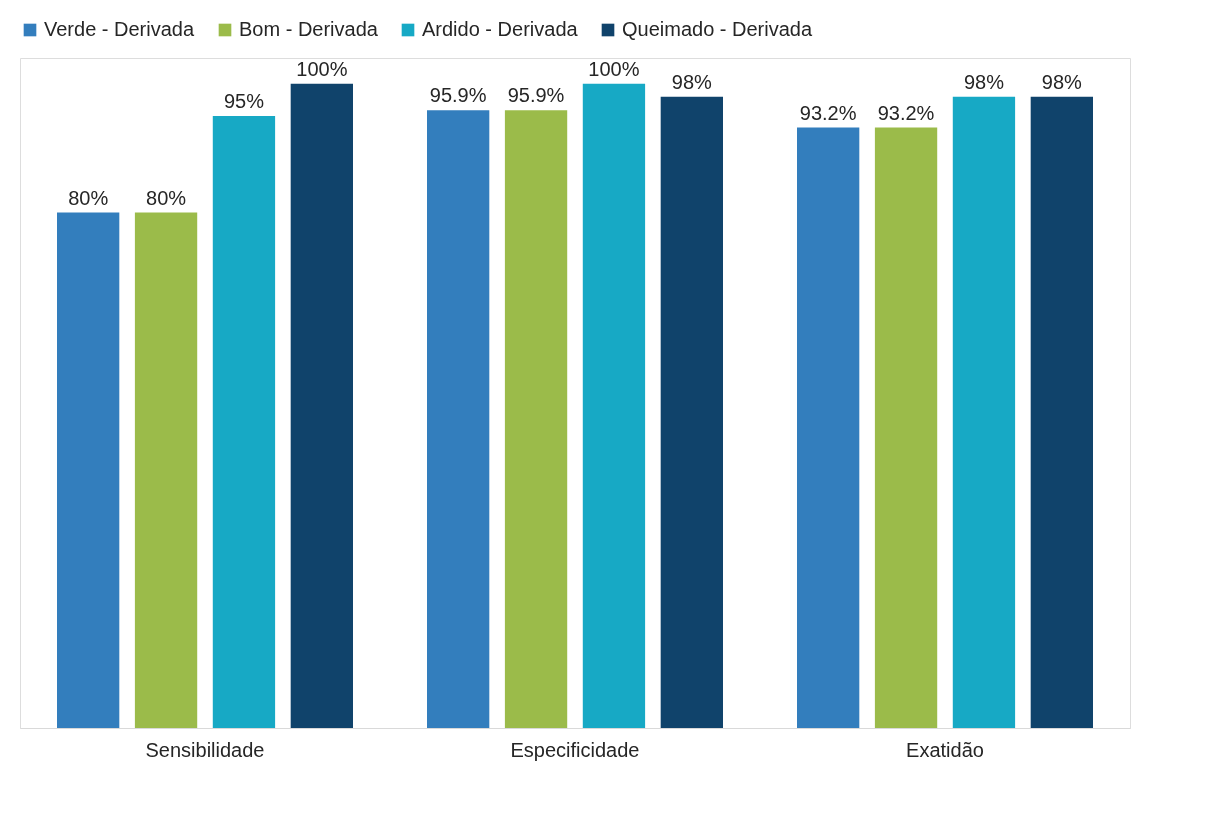 This screenshot has width=1216, height=823. I want to click on x-tick-label: Exatidão, so click(945, 749).